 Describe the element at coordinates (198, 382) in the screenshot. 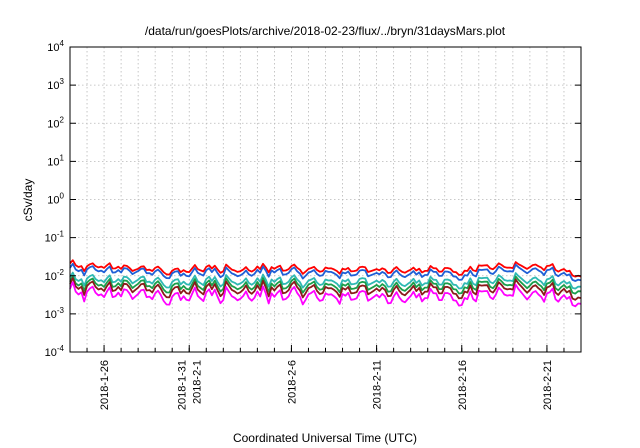

I see `x-tick-label: 2018-2-1` at that location.